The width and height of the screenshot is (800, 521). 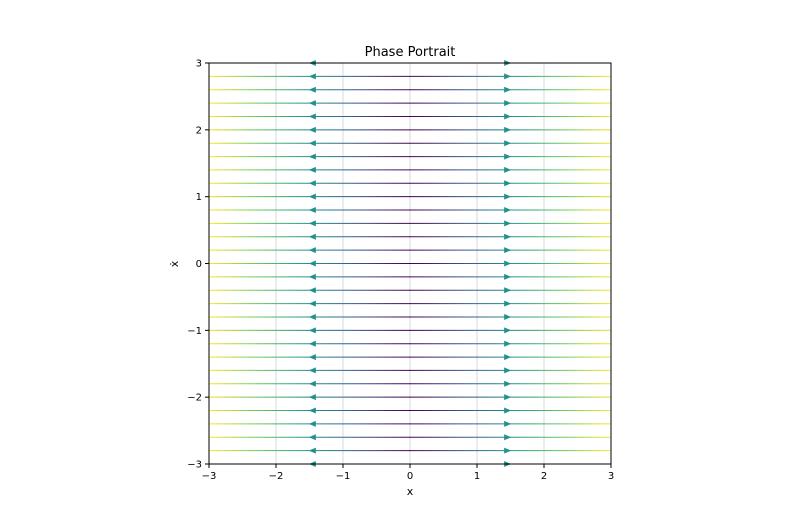 What do you see at coordinates (544, 476) in the screenshot?
I see `x-tick-label: 2` at bounding box center [544, 476].